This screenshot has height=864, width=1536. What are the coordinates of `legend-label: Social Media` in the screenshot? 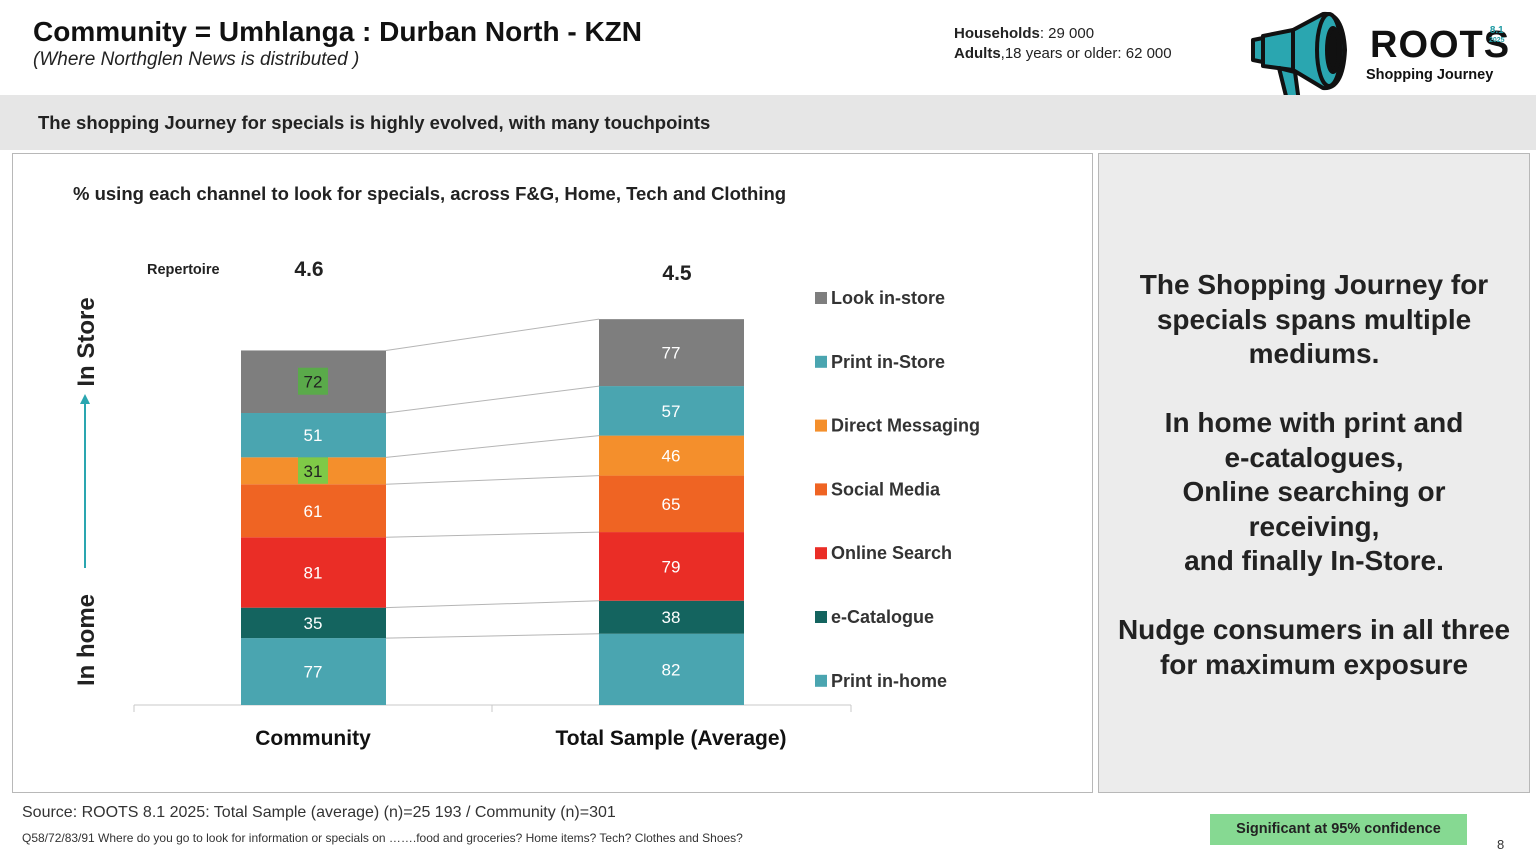 It's located at (886, 489).